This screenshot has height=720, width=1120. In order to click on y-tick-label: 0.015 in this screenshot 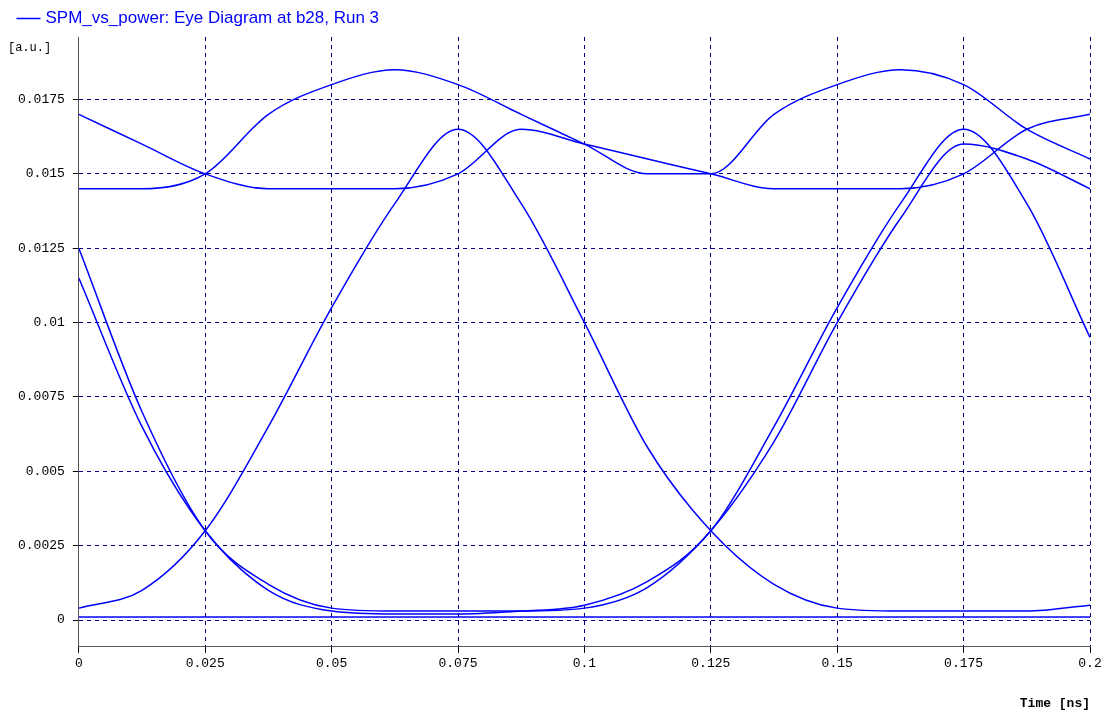, I will do `click(45, 174)`.